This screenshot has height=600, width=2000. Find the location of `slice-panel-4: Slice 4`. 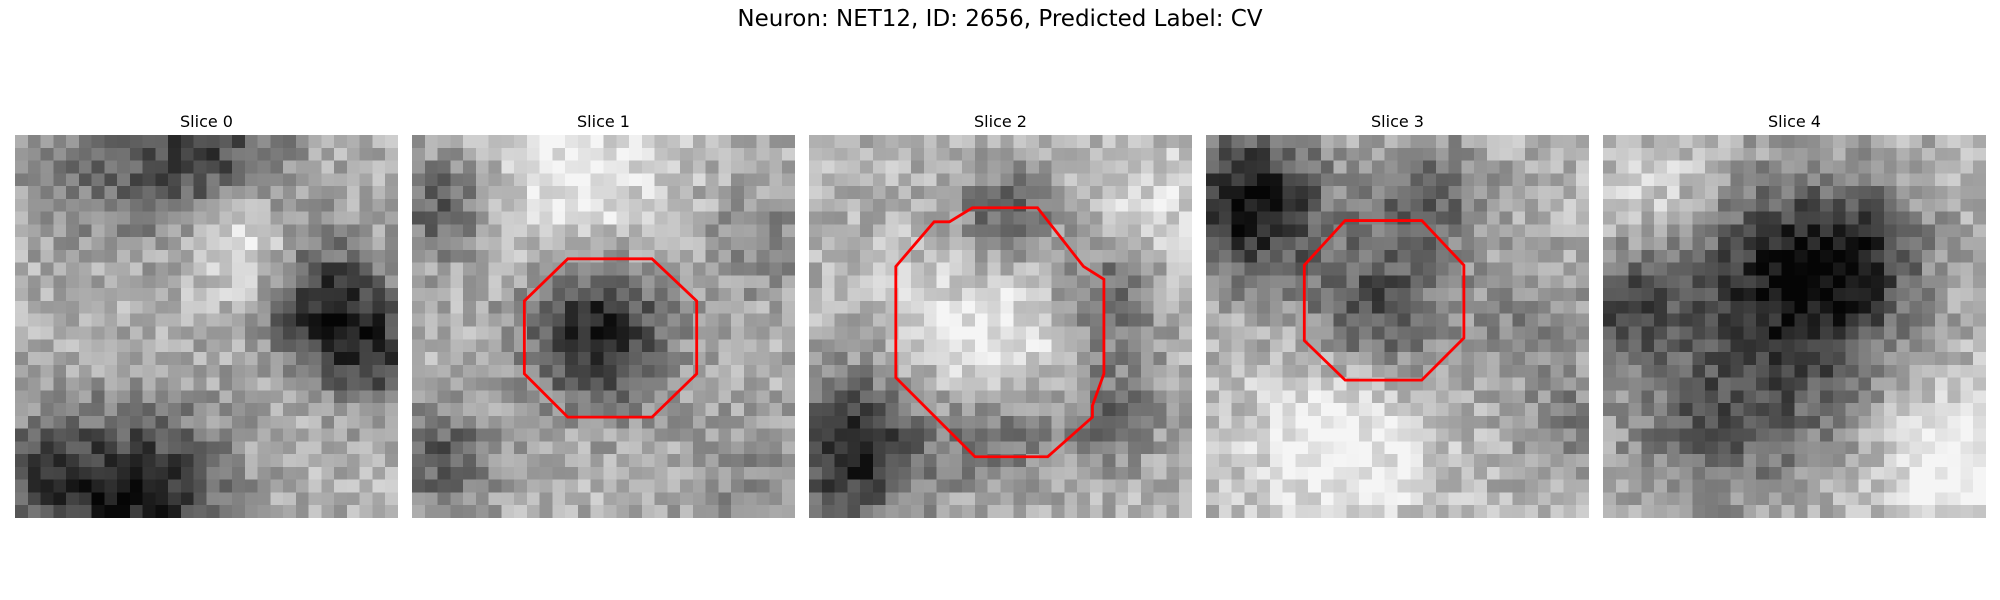

slice-panel-4: Slice 4 is located at coordinates (1794, 315).